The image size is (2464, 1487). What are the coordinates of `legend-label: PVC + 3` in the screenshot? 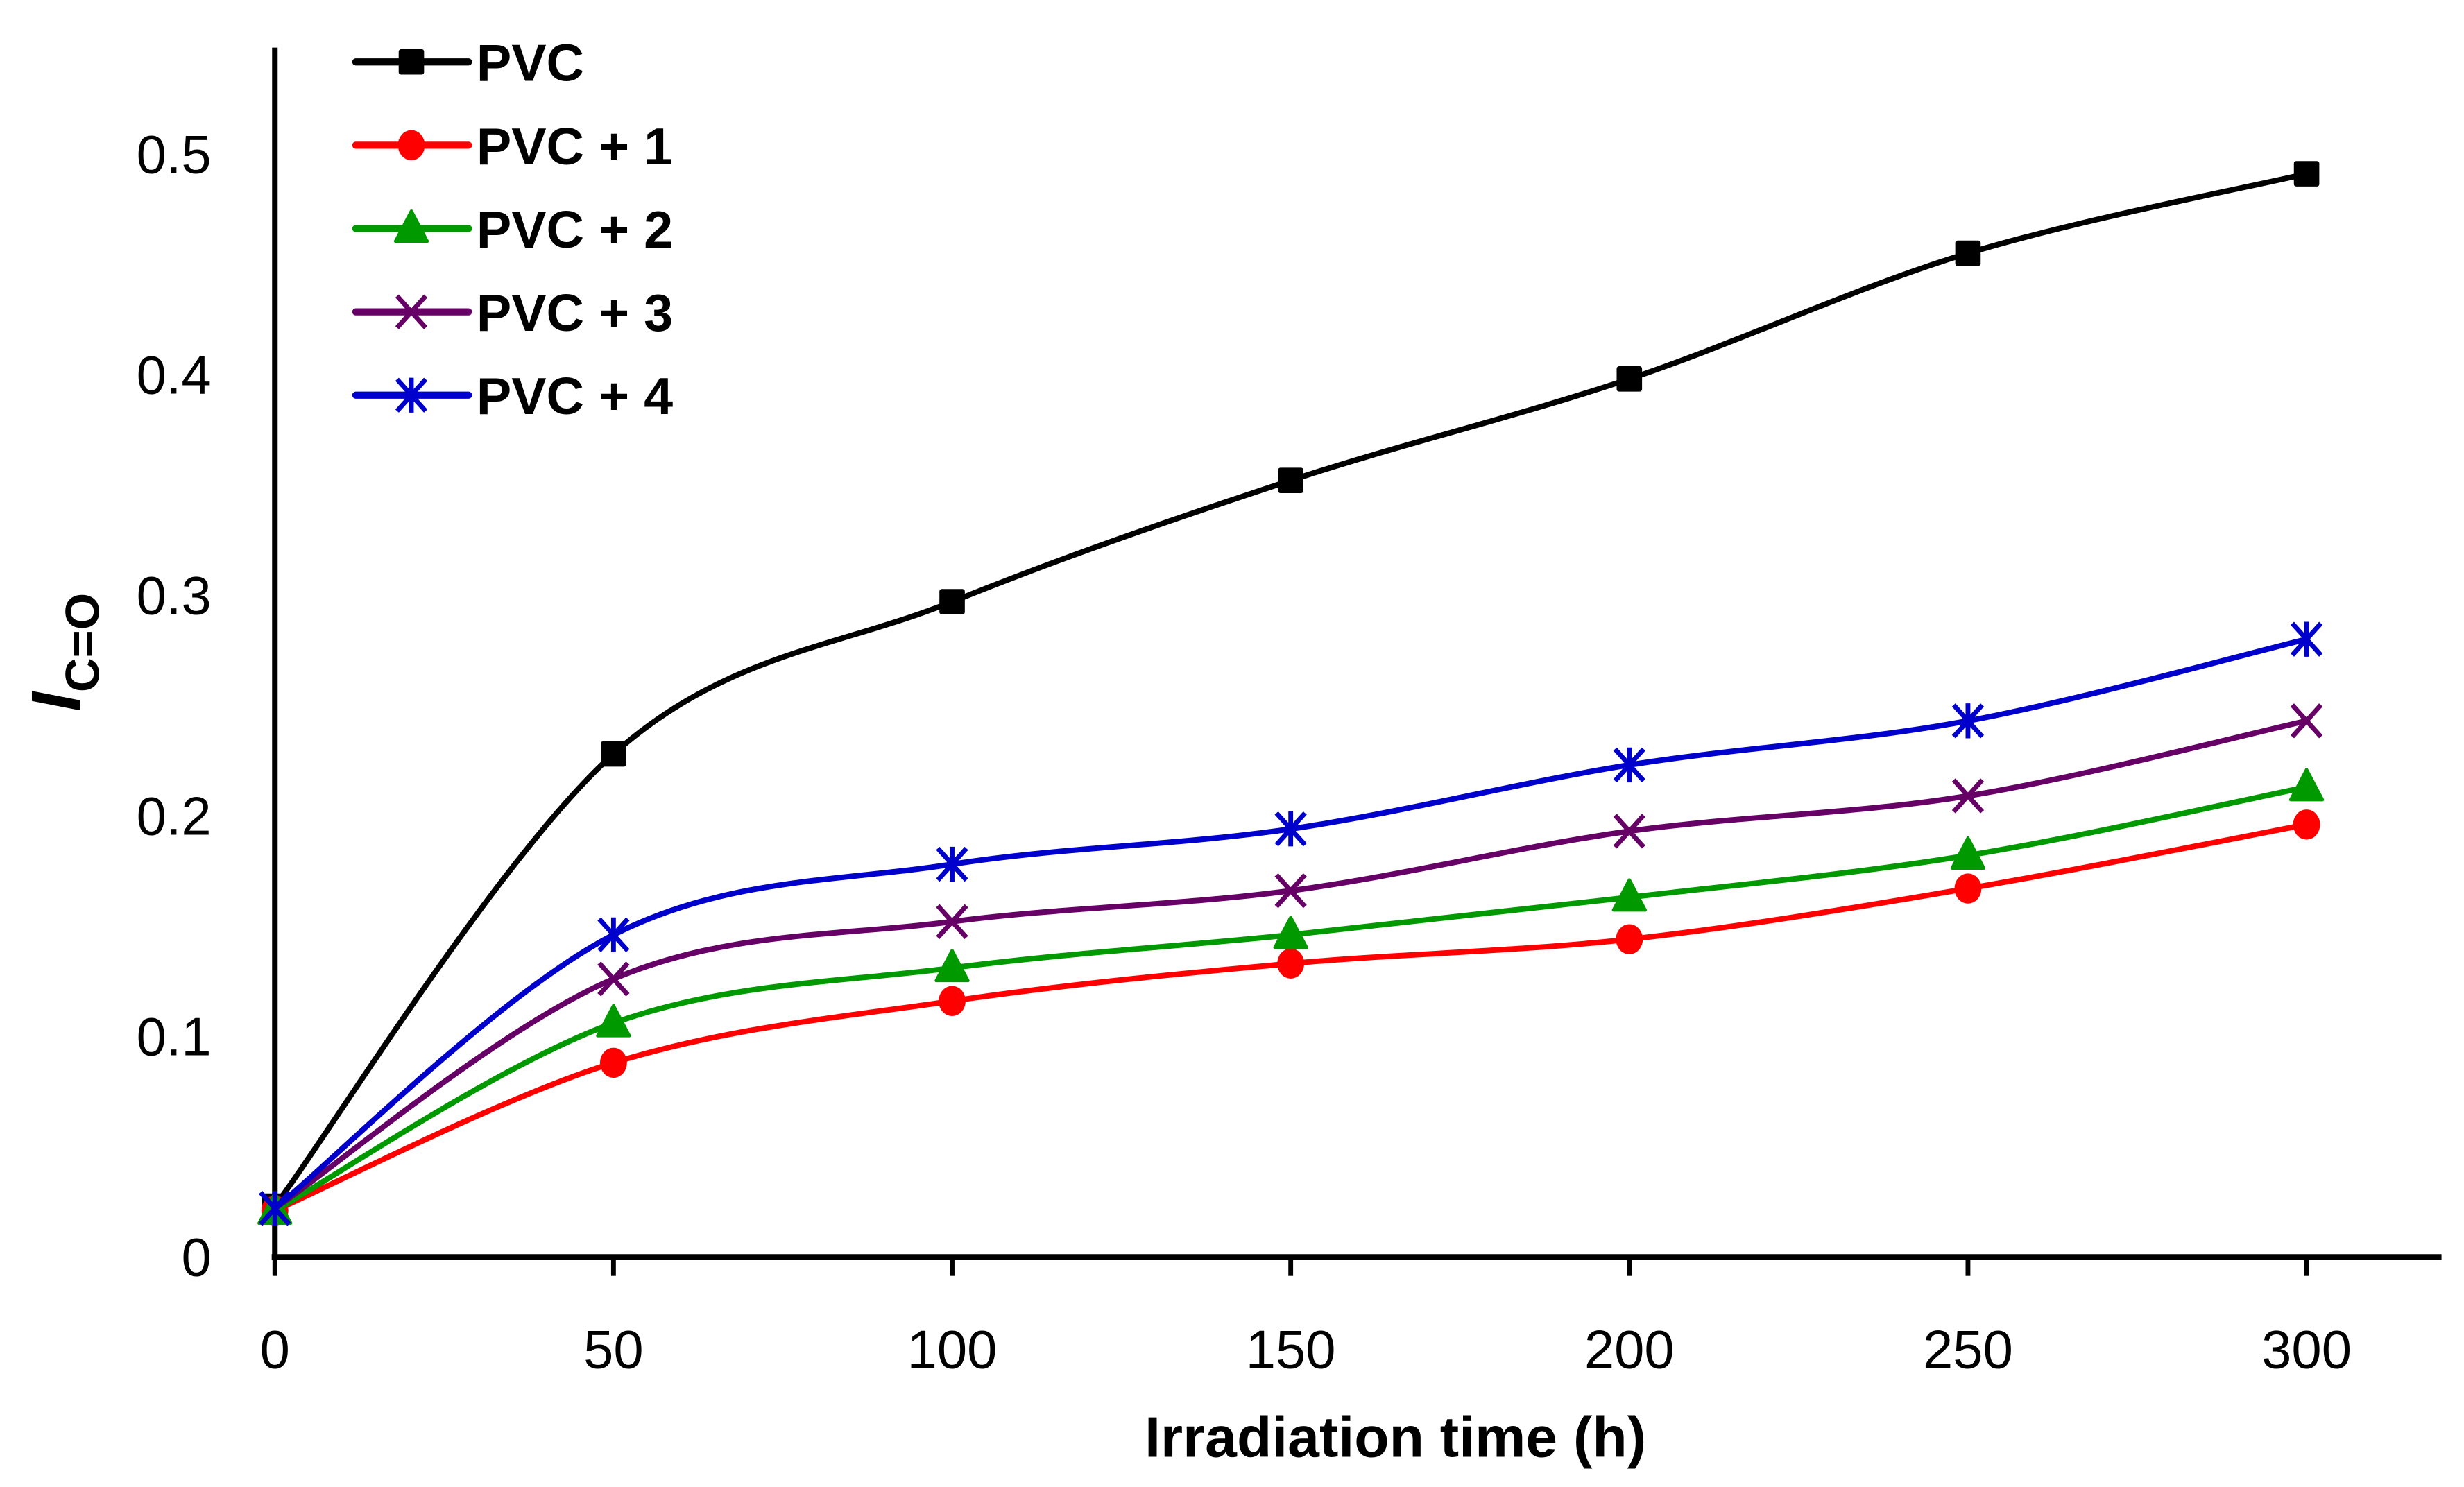 It's located at (575, 313).